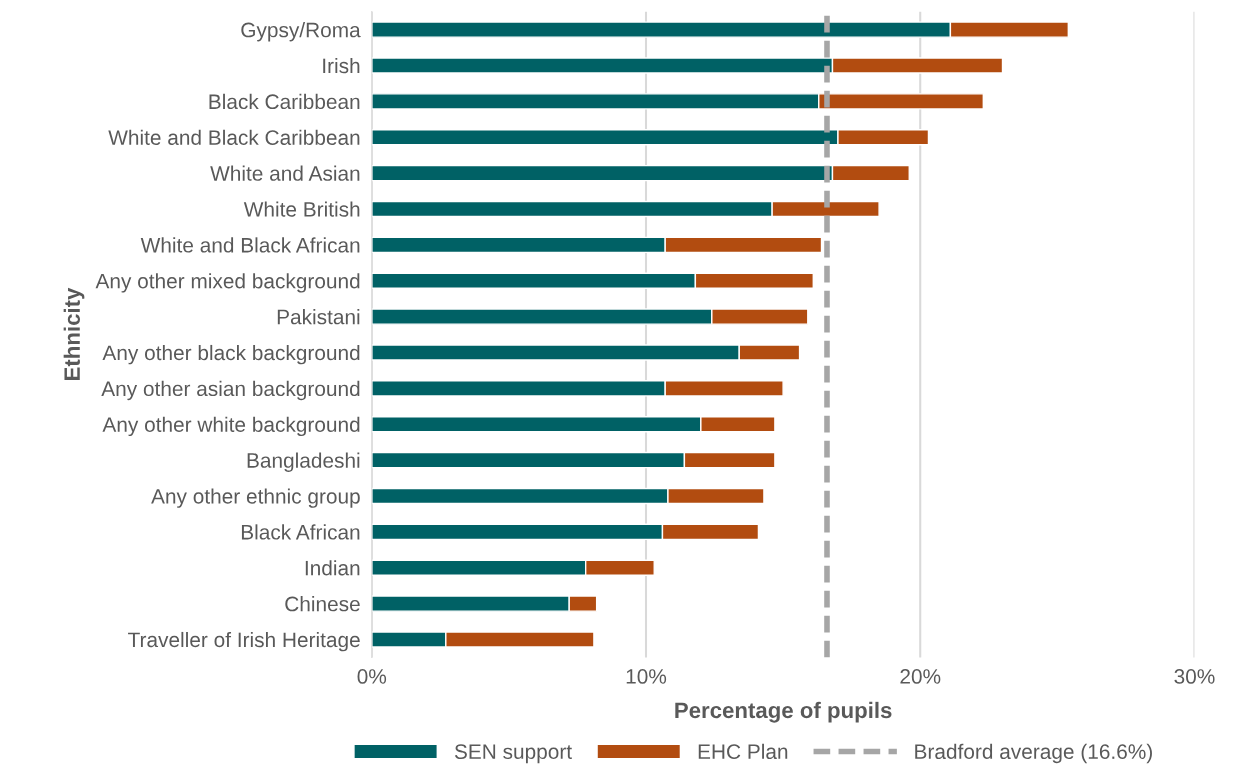 The height and width of the screenshot is (778, 1256). Describe the element at coordinates (783, 712) in the screenshot. I see `x-axis-title: Percentage of pupils` at that location.